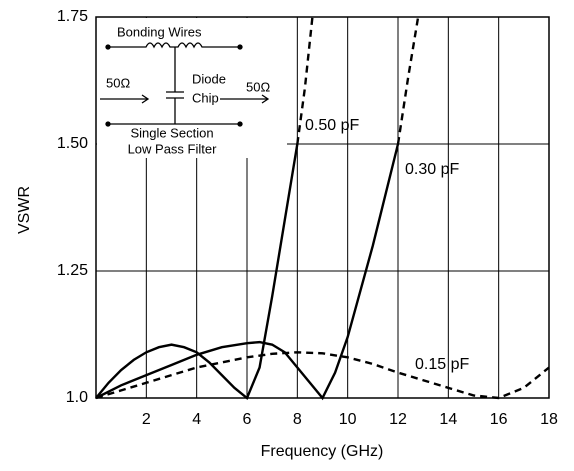 The width and height of the screenshot is (574, 471). Describe the element at coordinates (171, 132) in the screenshot. I see `inset-caption: Single Section` at that location.